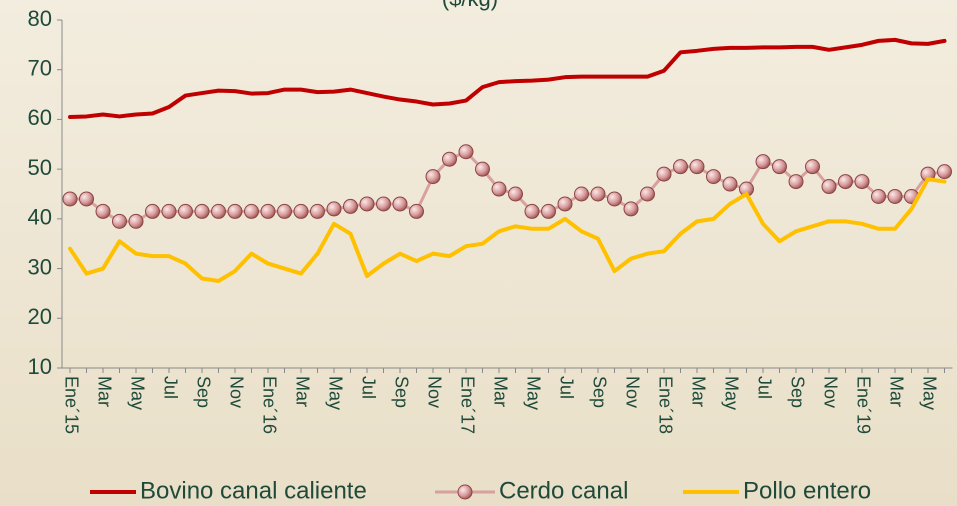 The image size is (957, 506). Describe the element at coordinates (465, 492) in the screenshot. I see `legend-marker` at that location.